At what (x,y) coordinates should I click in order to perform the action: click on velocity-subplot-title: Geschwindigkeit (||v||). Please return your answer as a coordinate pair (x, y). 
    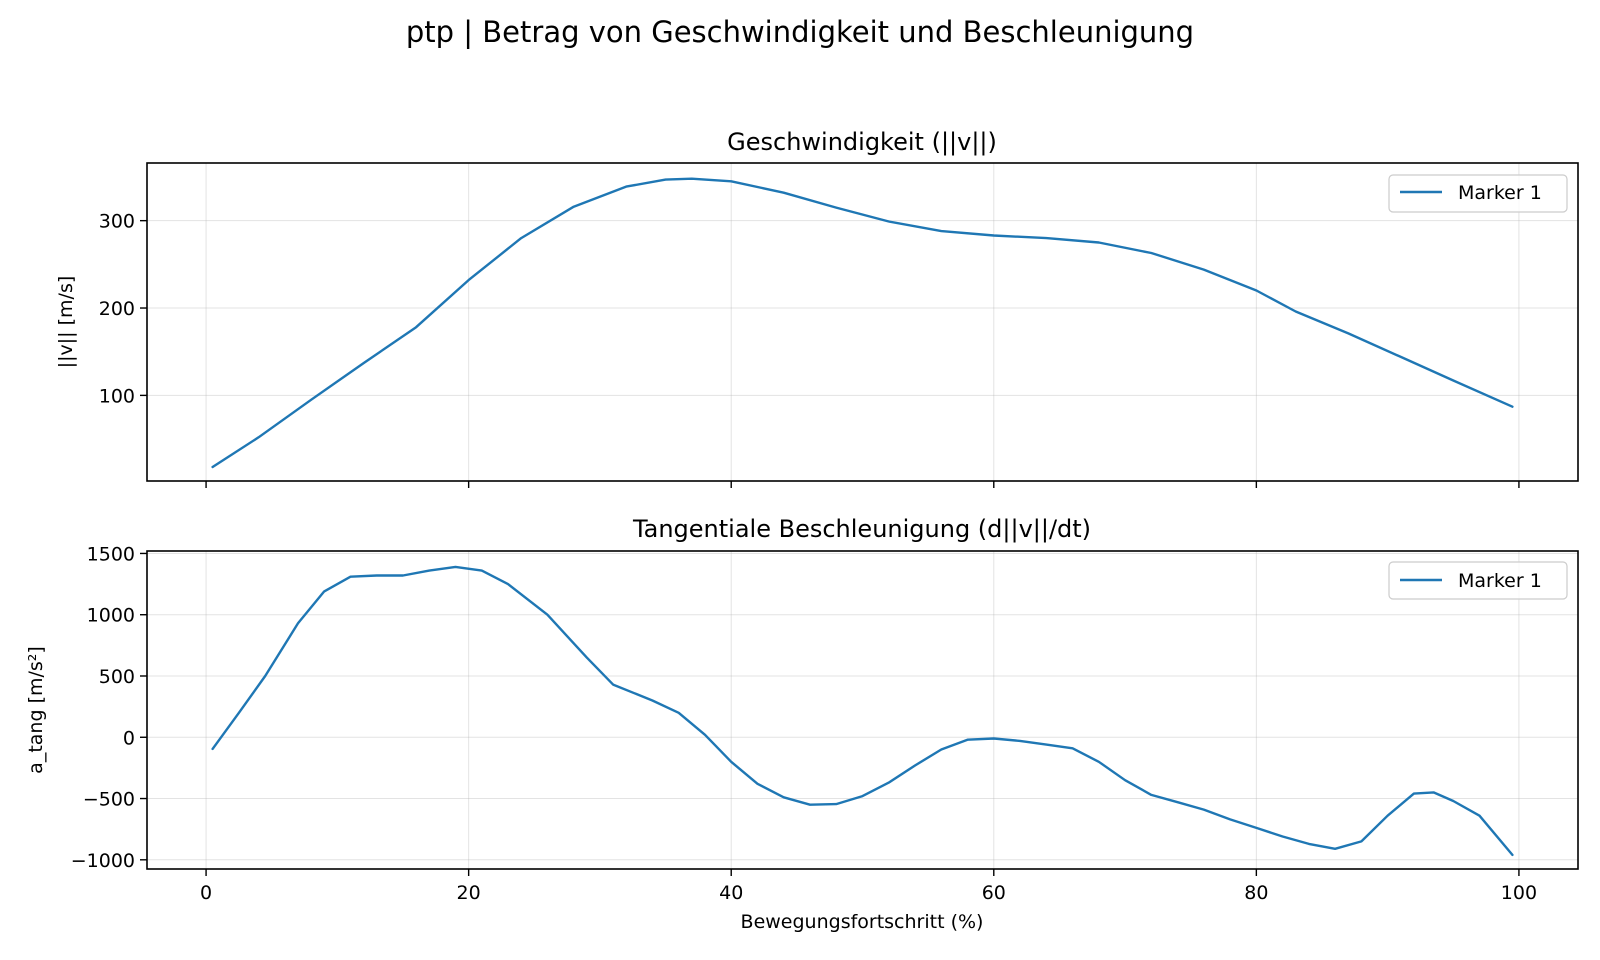
    Looking at the image, I should click on (862, 142).